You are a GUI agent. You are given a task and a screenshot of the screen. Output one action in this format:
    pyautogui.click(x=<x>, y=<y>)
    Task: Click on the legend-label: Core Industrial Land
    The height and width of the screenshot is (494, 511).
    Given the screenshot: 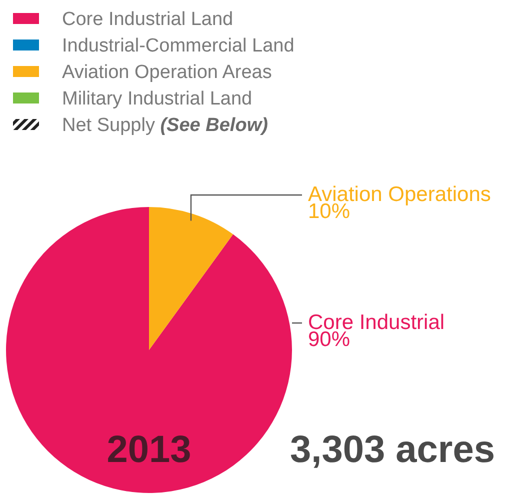 What is the action you would take?
    pyautogui.click(x=148, y=19)
    